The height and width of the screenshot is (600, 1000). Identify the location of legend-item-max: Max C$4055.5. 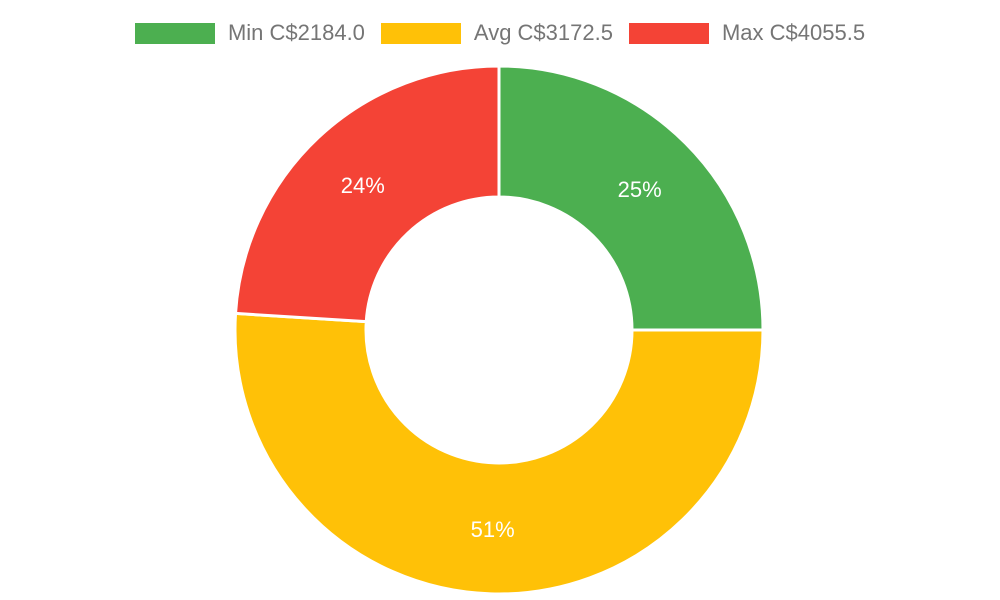
(747, 32).